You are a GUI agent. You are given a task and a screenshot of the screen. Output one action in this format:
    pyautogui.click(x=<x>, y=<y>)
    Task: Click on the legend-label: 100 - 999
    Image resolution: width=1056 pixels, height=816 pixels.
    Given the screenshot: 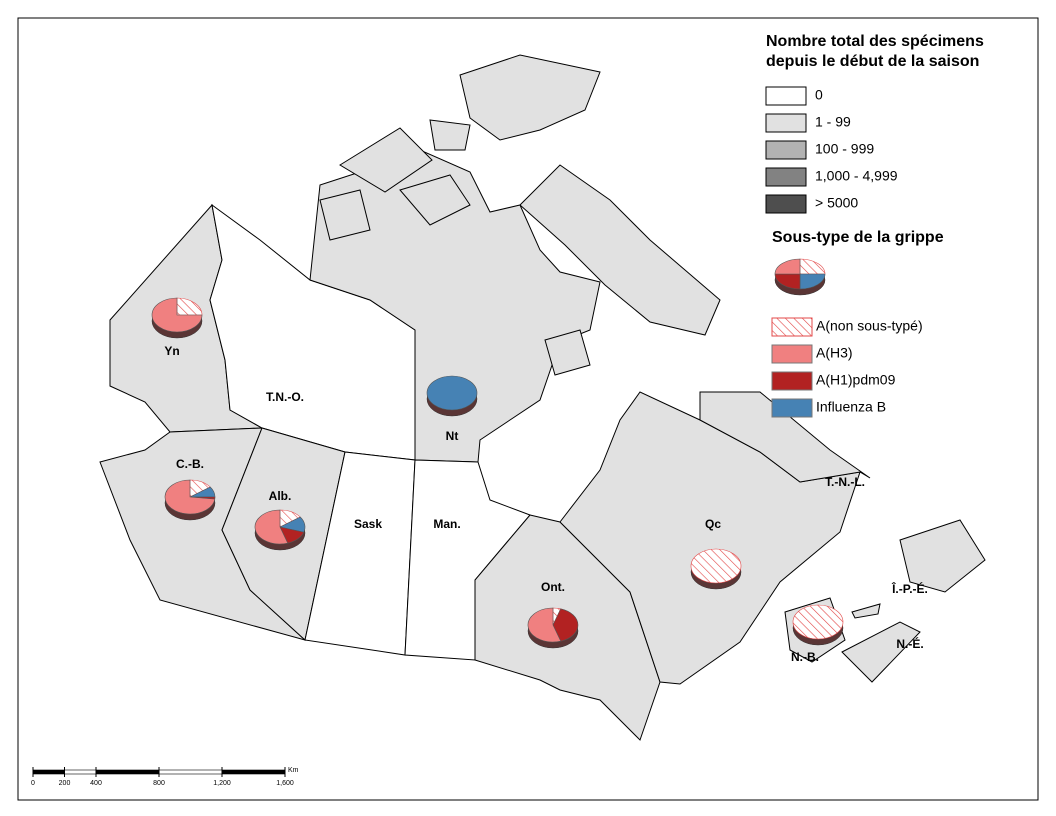 What is the action you would take?
    pyautogui.click(x=844, y=149)
    